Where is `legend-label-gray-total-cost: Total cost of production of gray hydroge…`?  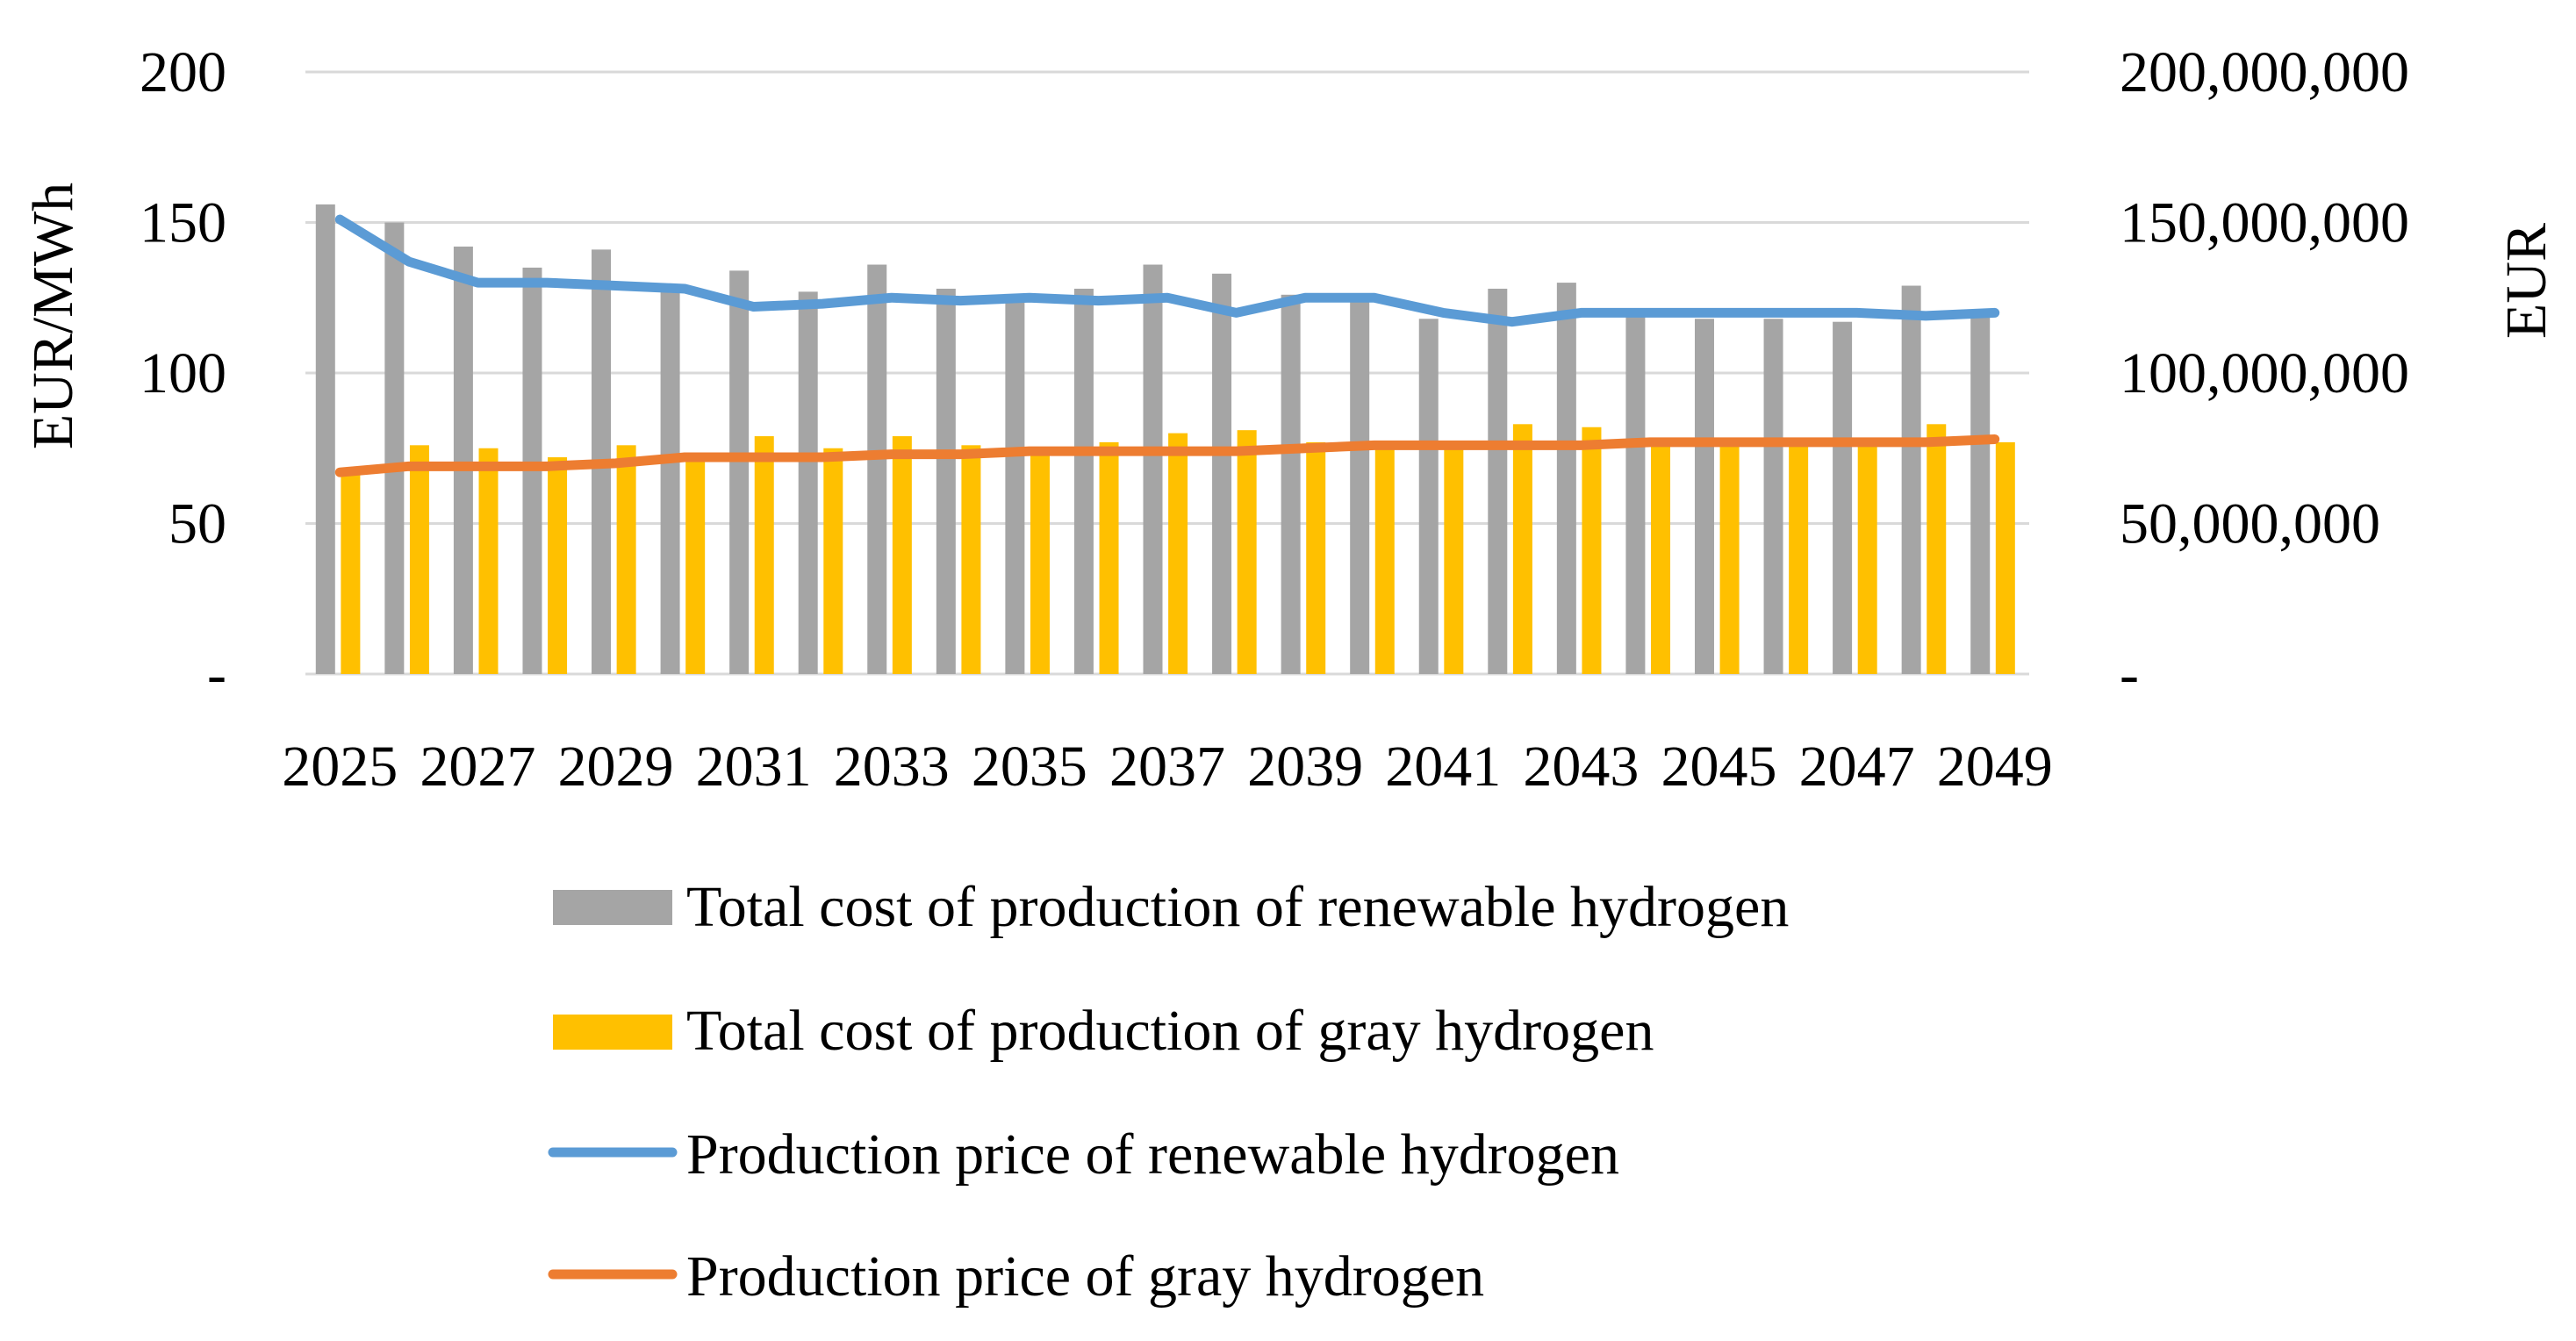 legend-label-gray-total-cost: Total cost of production of gray hydroge… is located at coordinates (1170, 1031).